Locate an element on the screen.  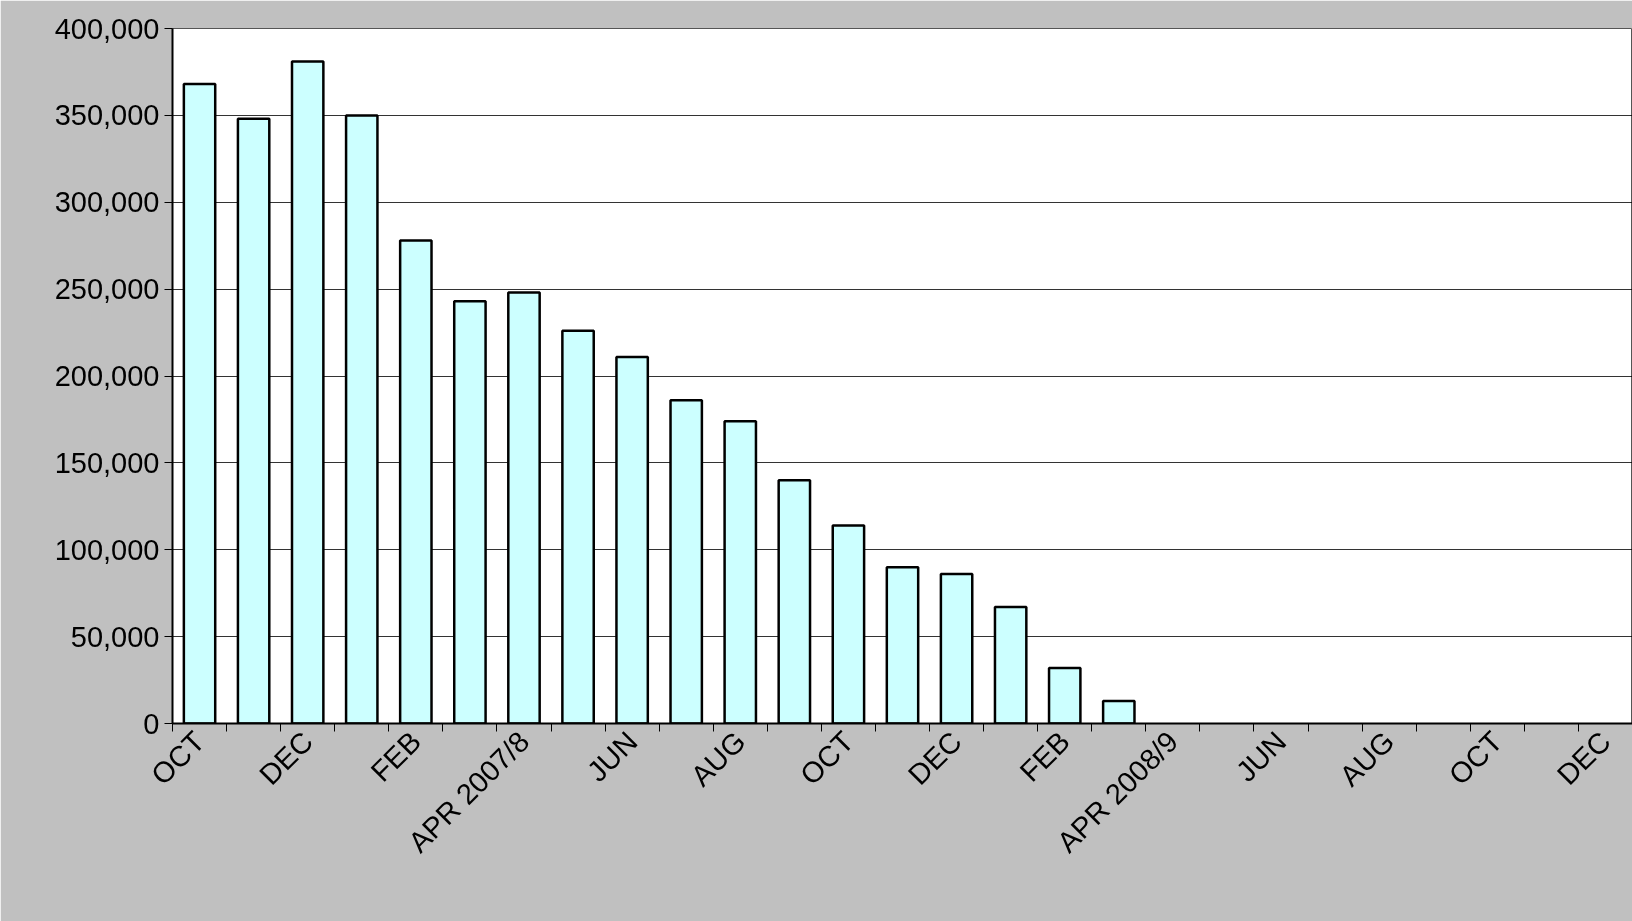
y-tick-label: 400,000 is located at coordinates (107, 28).